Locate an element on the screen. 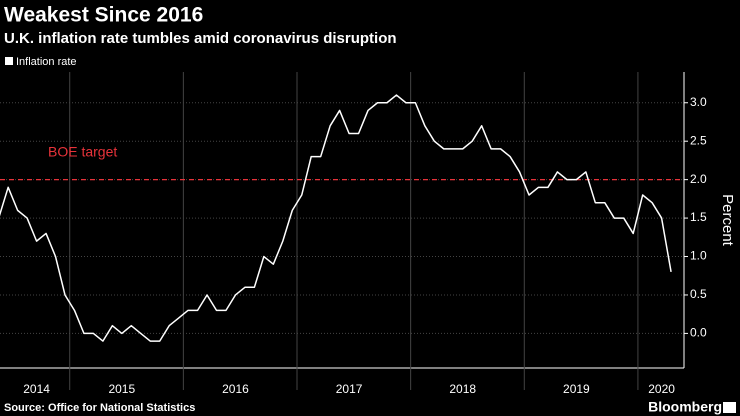  y-tick-label: 1.5 is located at coordinates (698, 217).